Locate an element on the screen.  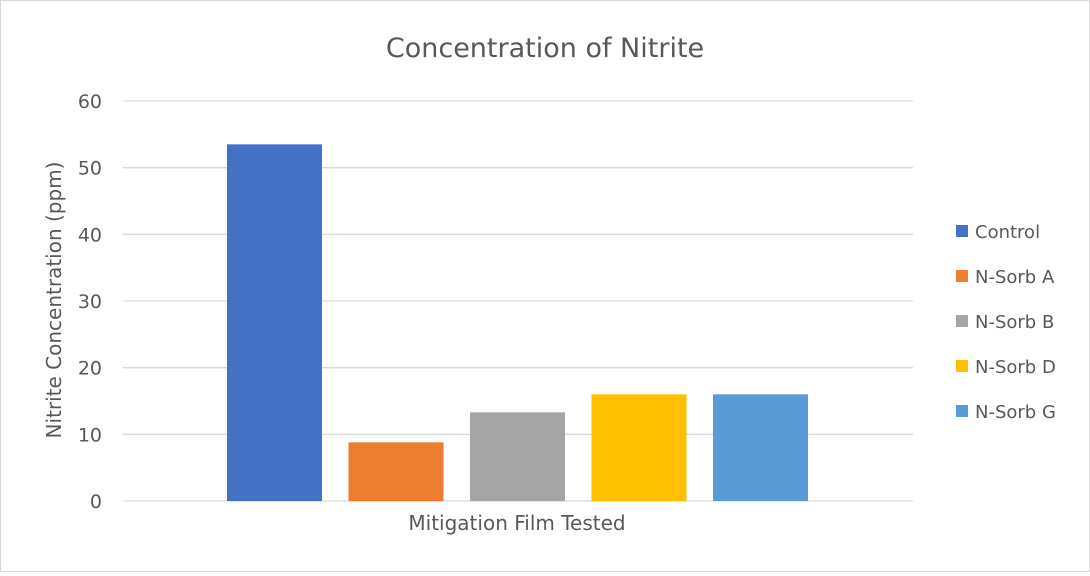
bar-n-sorb-b is located at coordinates (517, 456).